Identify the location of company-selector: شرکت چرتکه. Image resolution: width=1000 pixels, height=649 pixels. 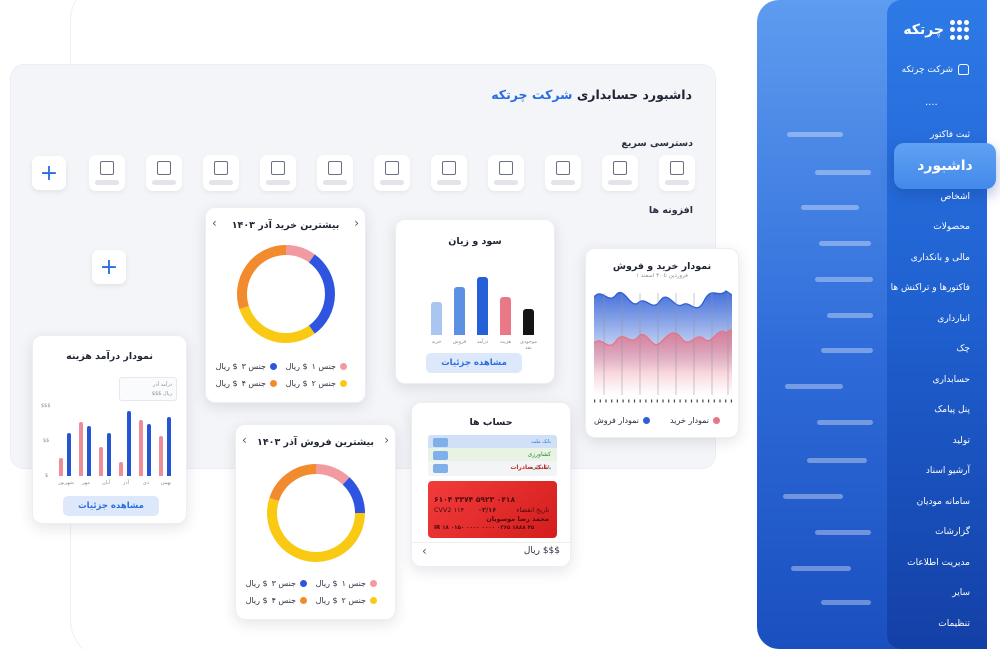
(931, 69).